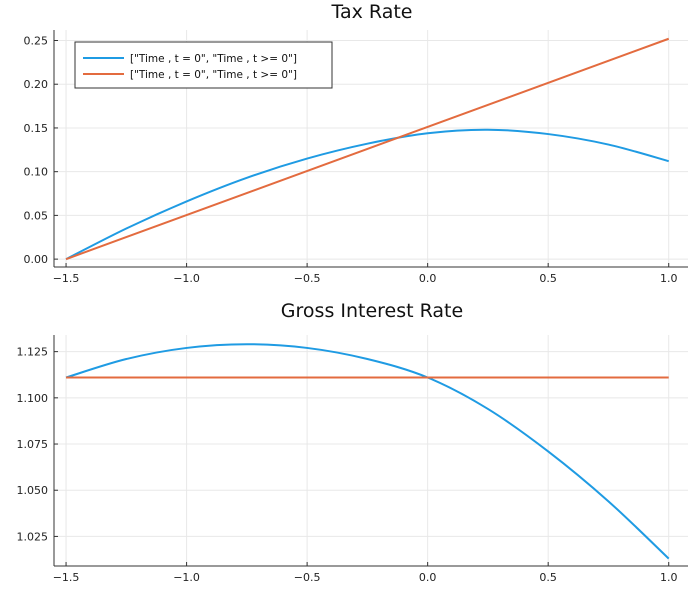  Describe the element at coordinates (36, 40) in the screenshot. I see `tax-rate-y-tick-label: 0.25` at that location.